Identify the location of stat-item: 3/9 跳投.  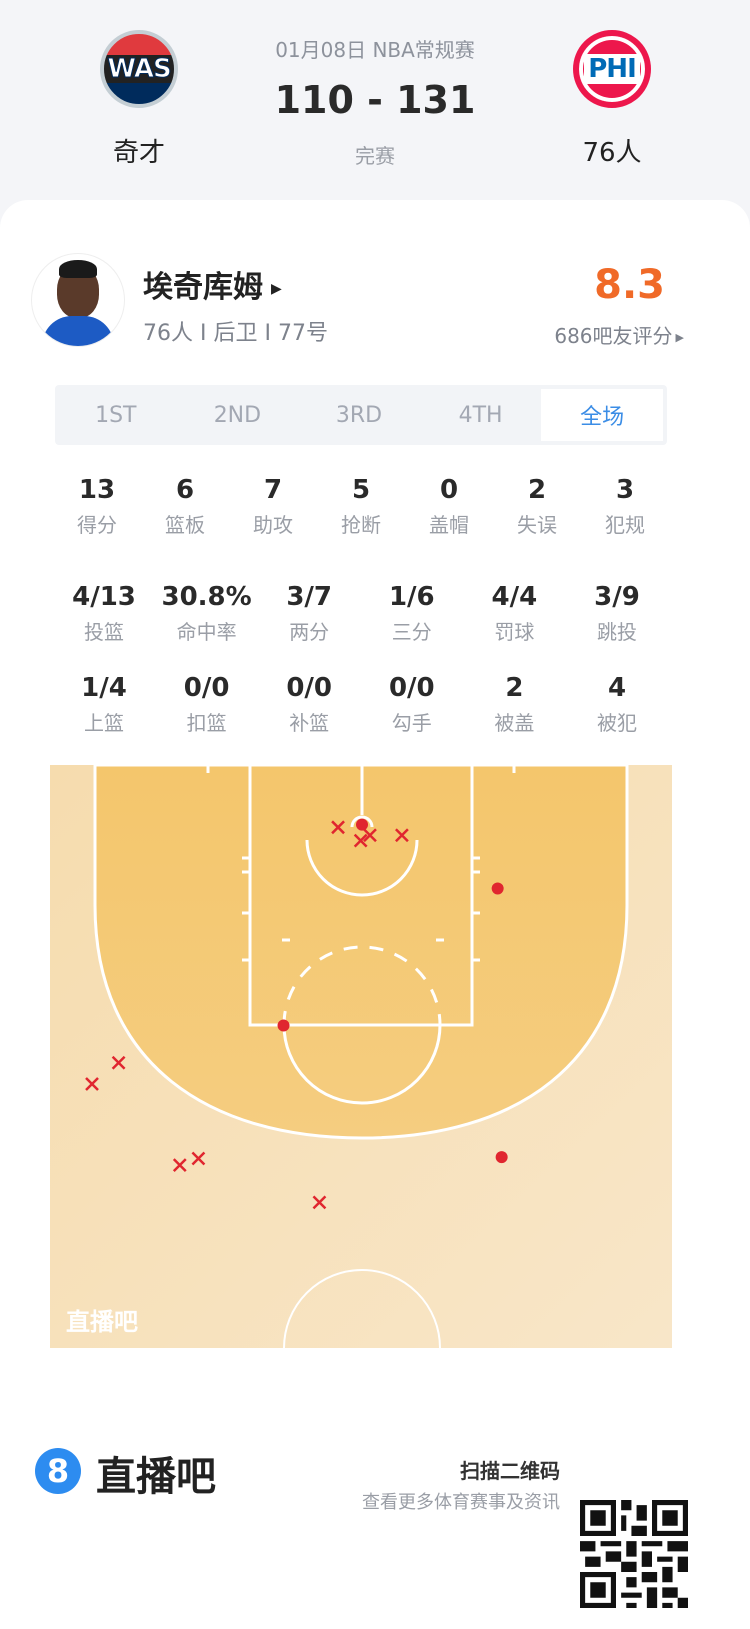
(617, 612).